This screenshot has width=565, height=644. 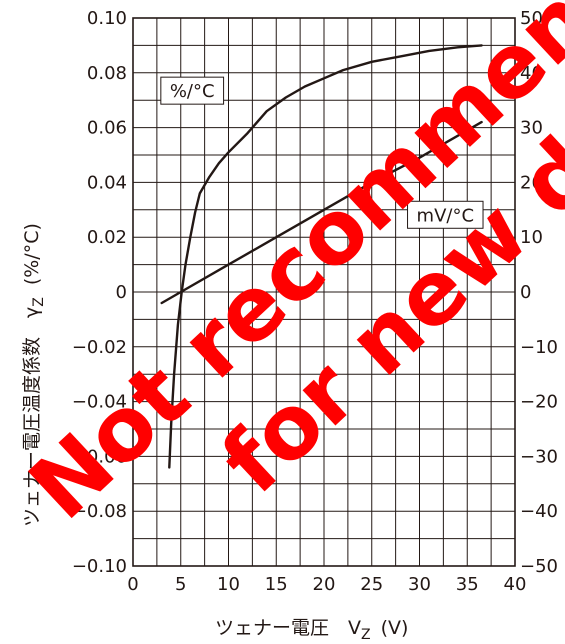 What do you see at coordinates (132, 584) in the screenshot?
I see `x-tick-label: 0` at bounding box center [132, 584].